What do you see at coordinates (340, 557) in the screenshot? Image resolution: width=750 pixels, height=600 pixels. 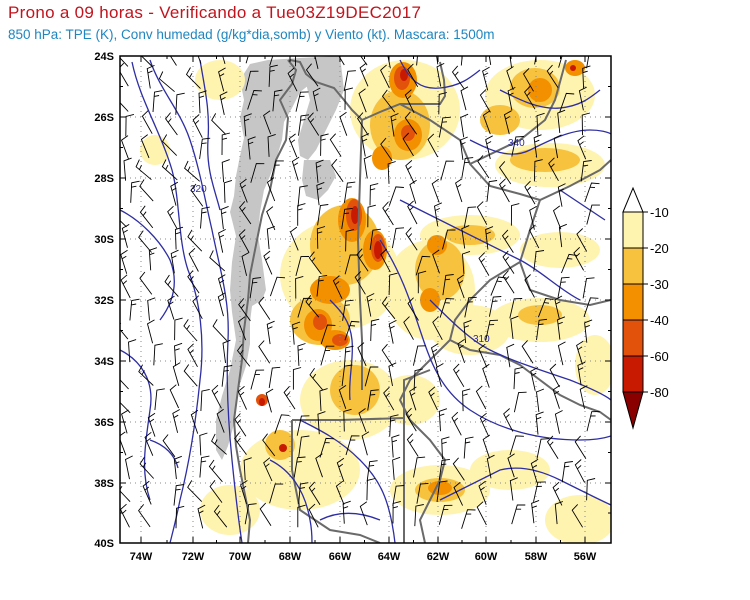 I see `lon-label: 66W` at bounding box center [340, 557].